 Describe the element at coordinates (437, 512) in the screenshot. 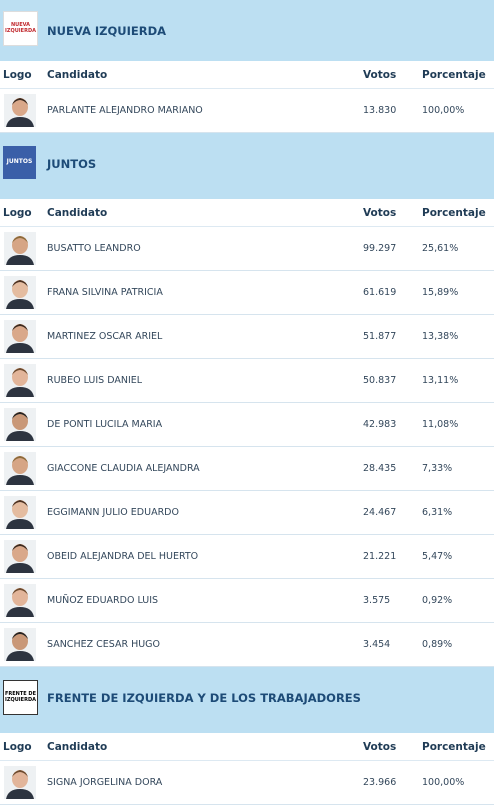

I see `candidate-percent: 6,31%` at that location.